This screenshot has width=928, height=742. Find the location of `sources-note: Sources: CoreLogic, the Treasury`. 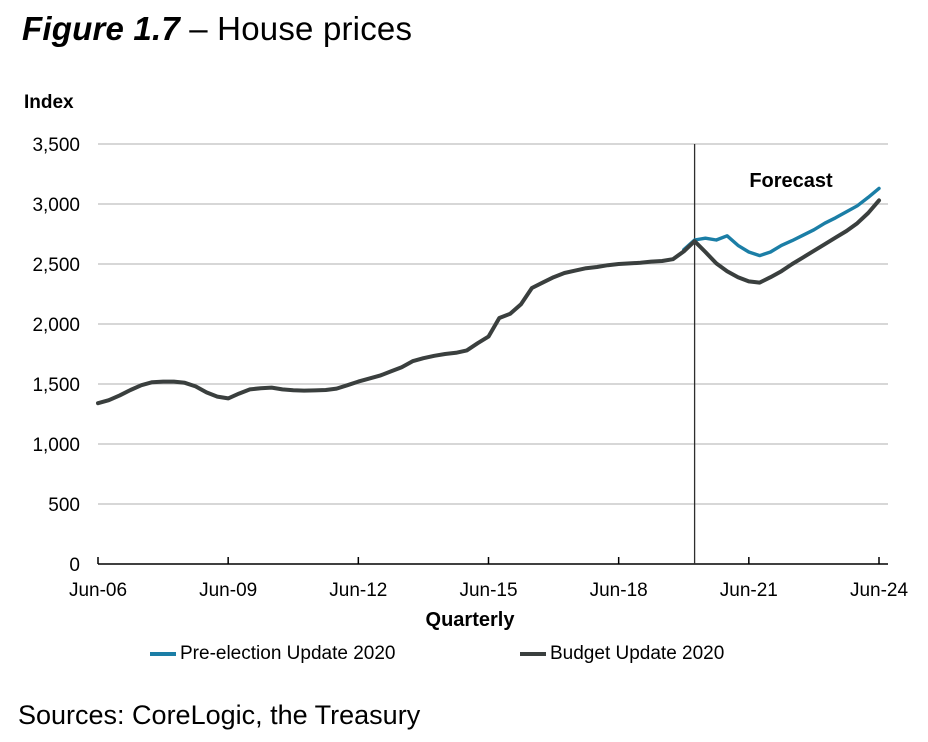

sources-note: Sources: CoreLogic, the Treasury is located at coordinates (219, 715).